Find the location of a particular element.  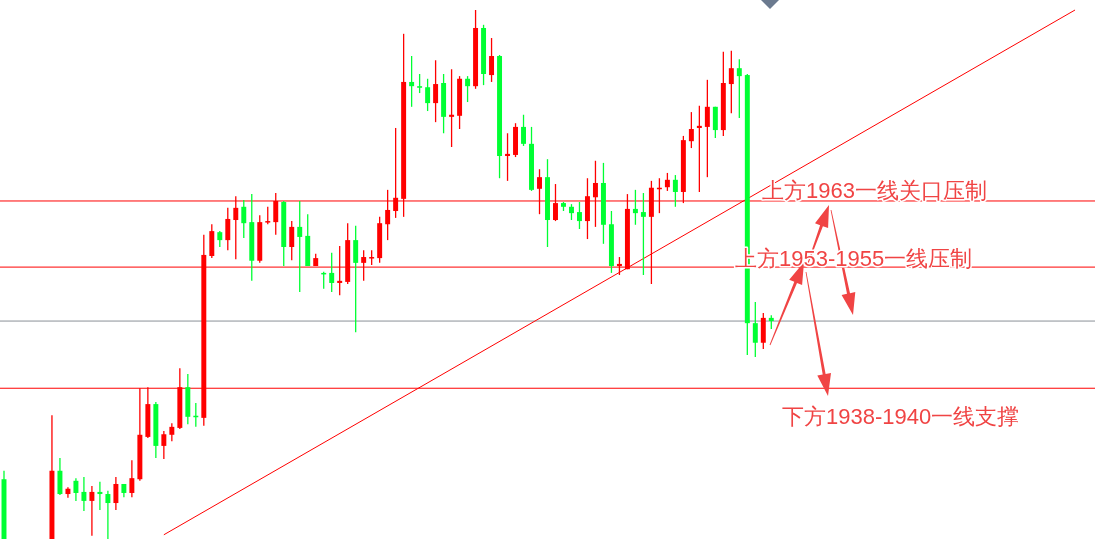

annotation: 上方1963一线关口压制 is located at coordinates (874, 190).